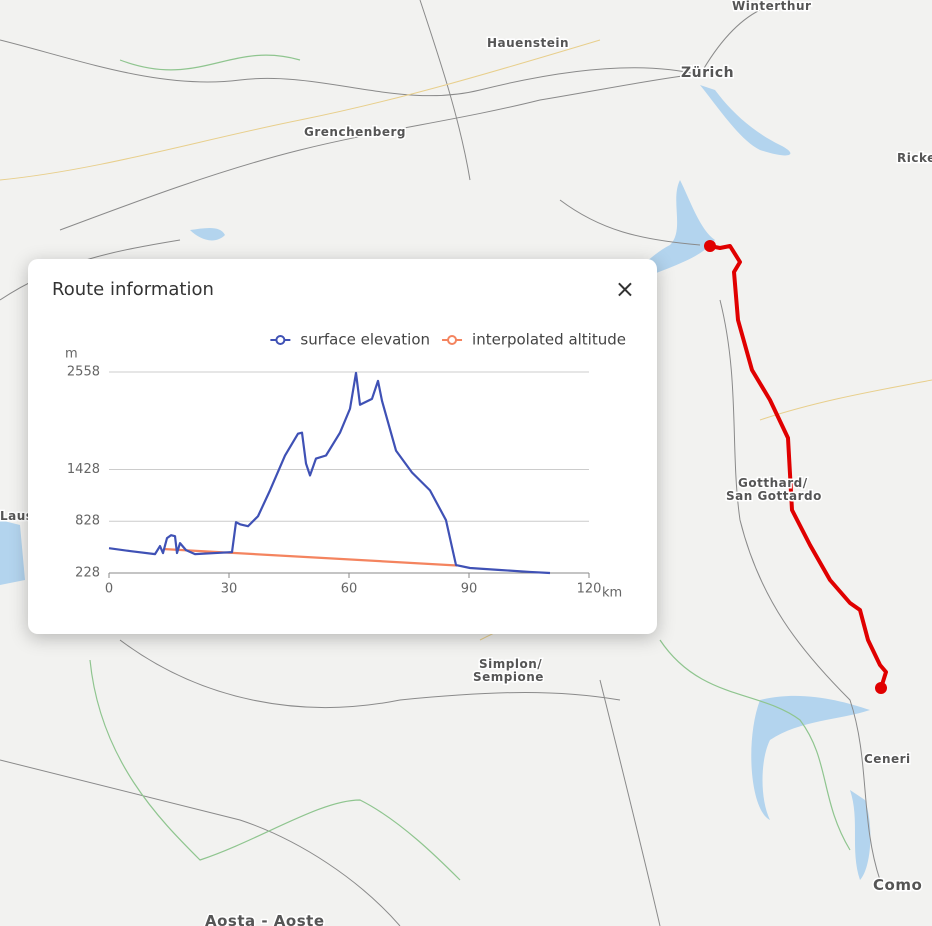 Image resolution: width=932 pixels, height=926 pixels. I want to click on map-label: Ricke, so click(914, 158).